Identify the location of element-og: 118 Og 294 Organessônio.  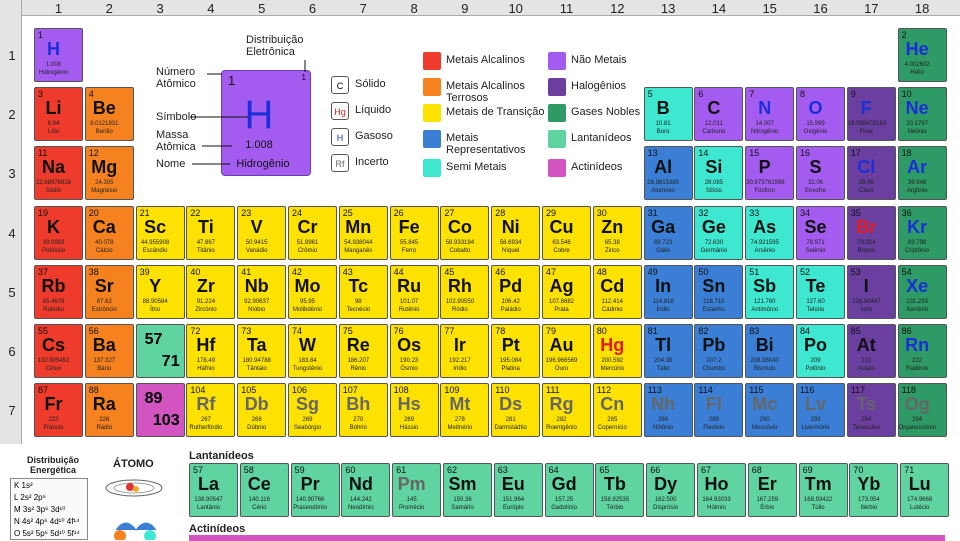
(922, 410).